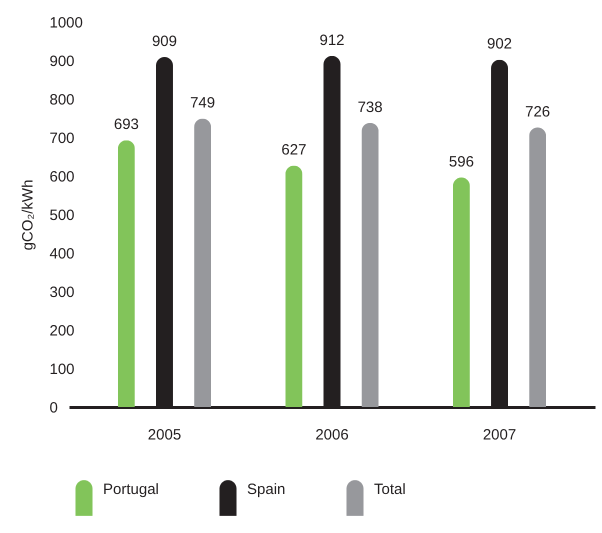 The image size is (602, 533). I want to click on y-tick-label: 100, so click(62, 369).